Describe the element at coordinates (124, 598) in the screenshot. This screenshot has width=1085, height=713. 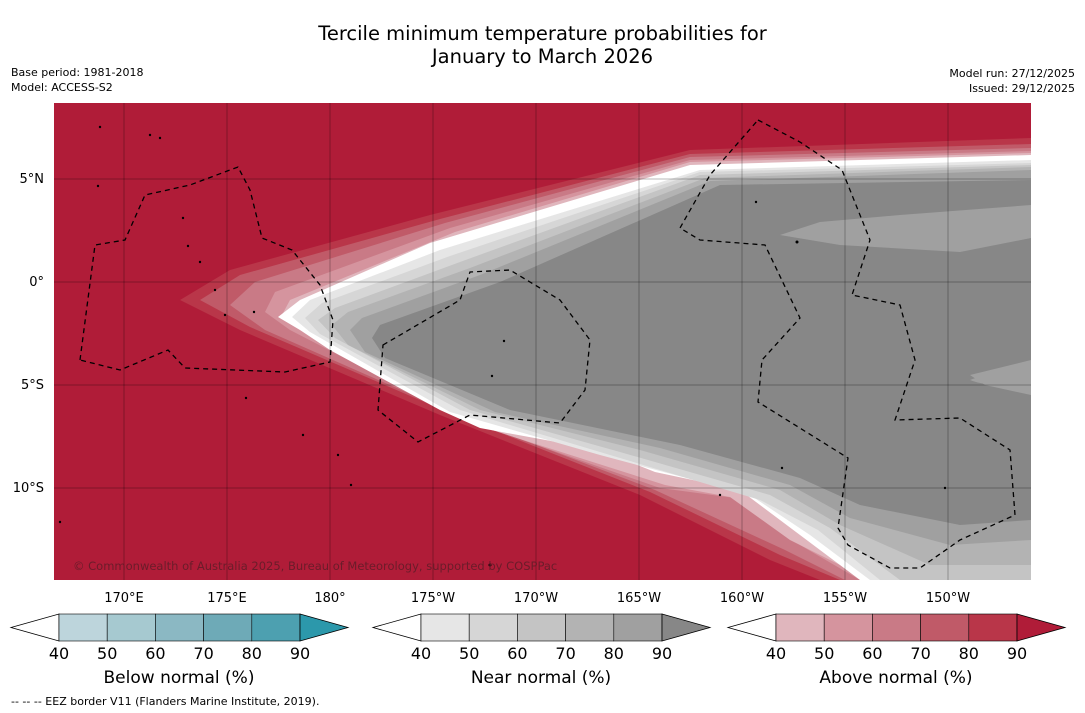
I see `lon-label: 170°E` at that location.